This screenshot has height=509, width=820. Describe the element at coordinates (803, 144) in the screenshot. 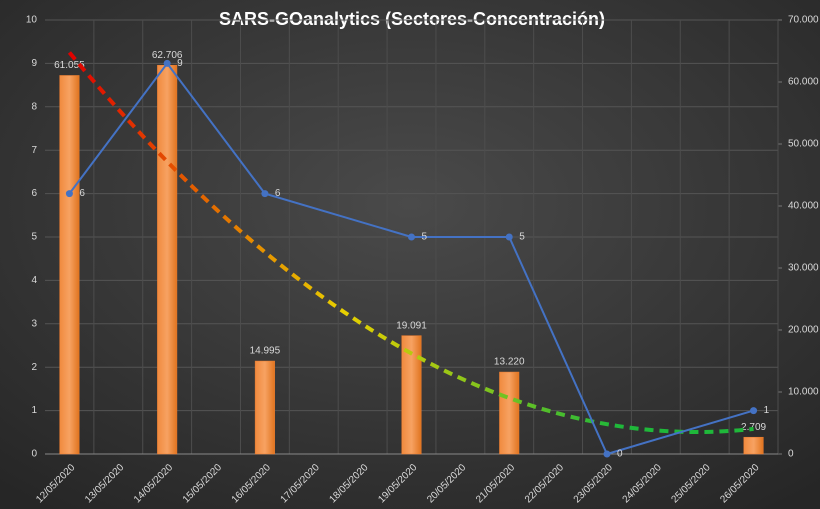

I see `y2-tick-label: 50.000` at that location.